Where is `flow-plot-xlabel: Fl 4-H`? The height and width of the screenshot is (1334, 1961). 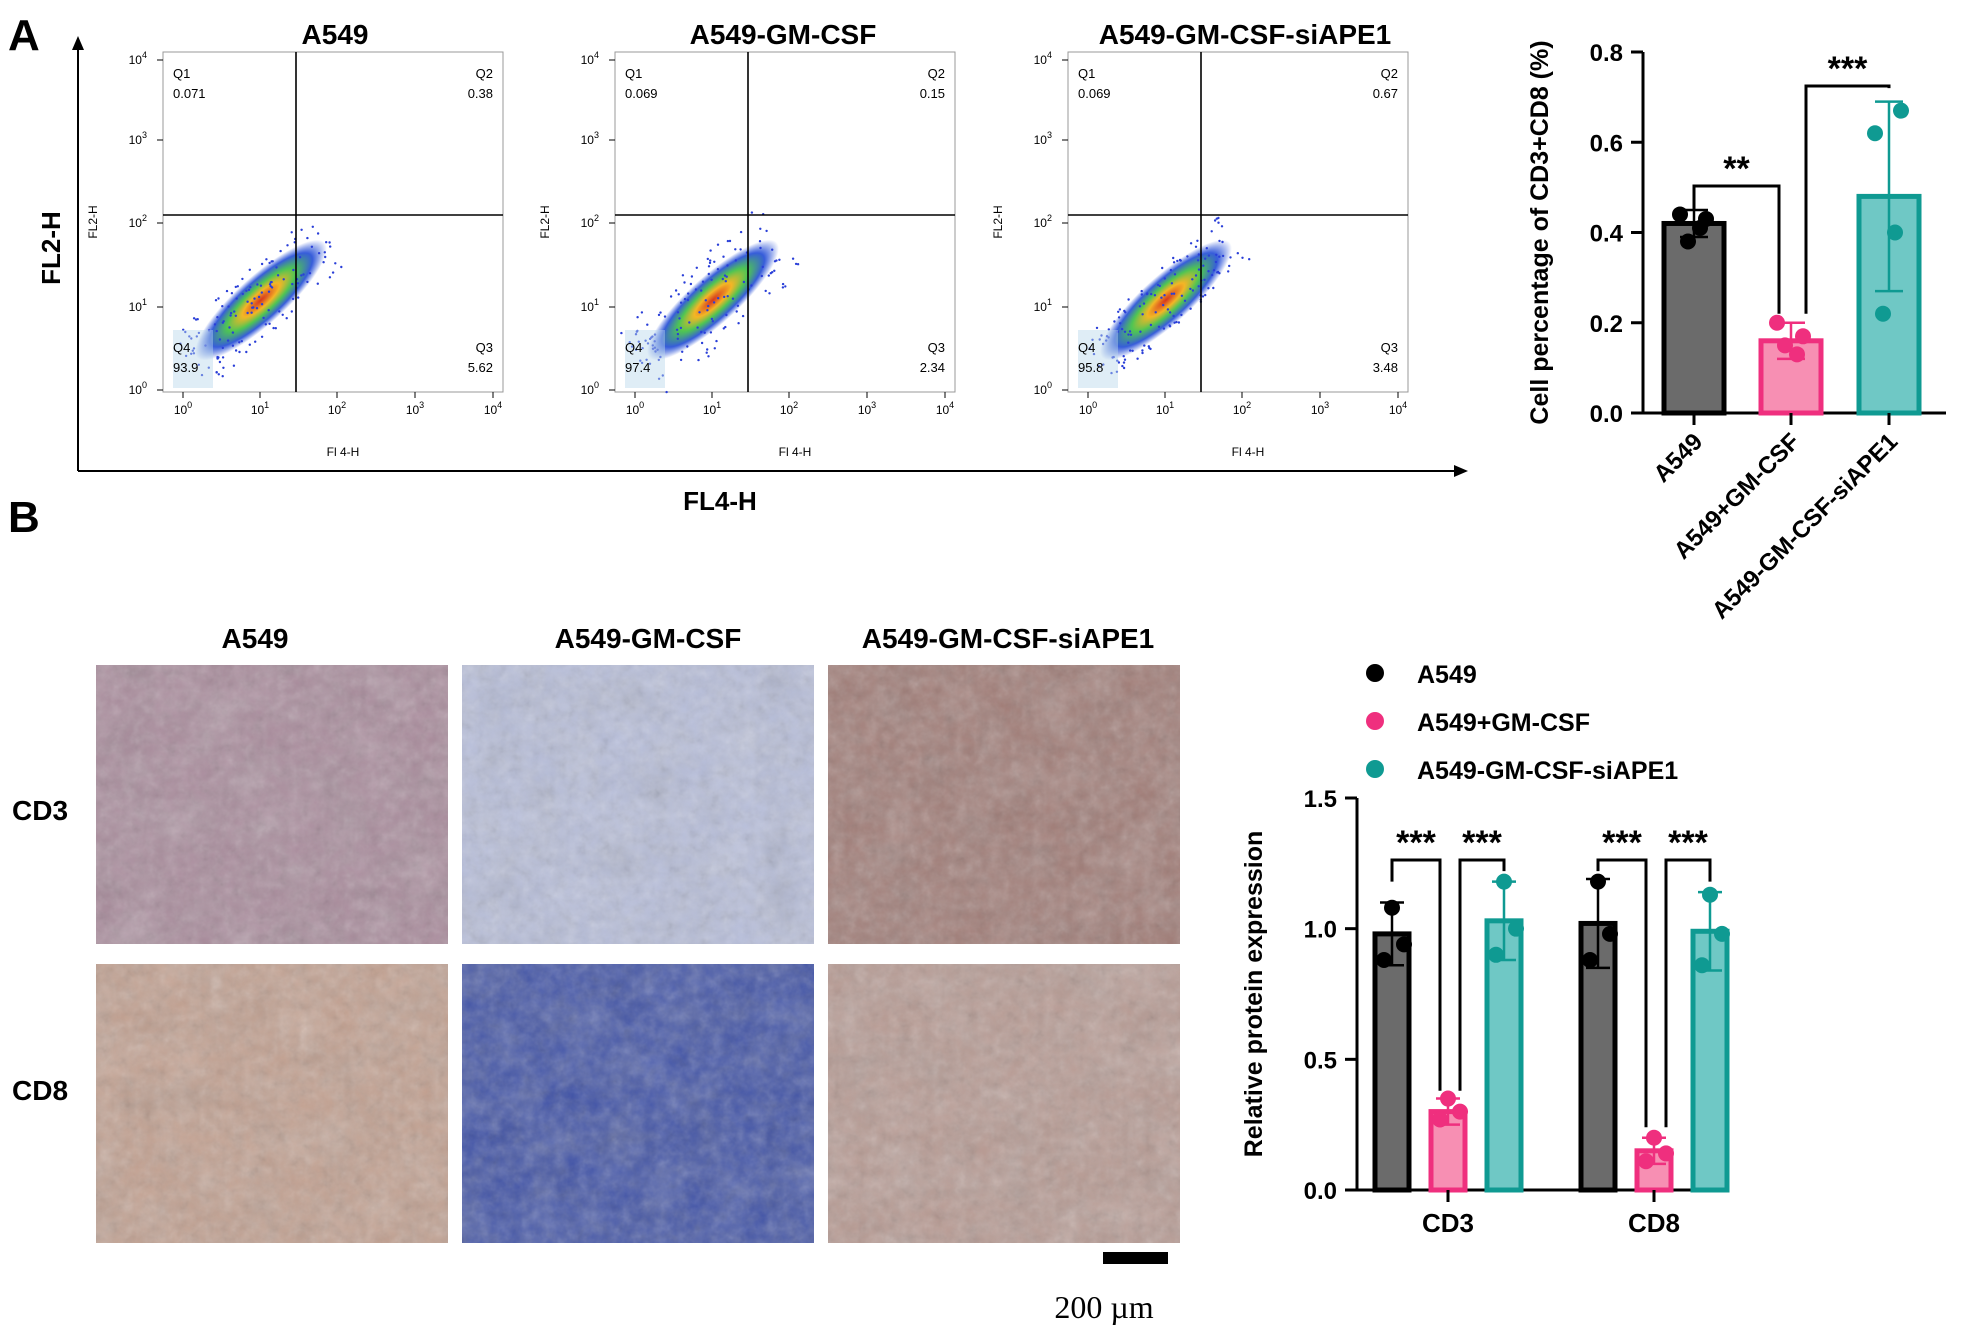 flow-plot-xlabel: Fl 4-H is located at coordinates (1248, 452).